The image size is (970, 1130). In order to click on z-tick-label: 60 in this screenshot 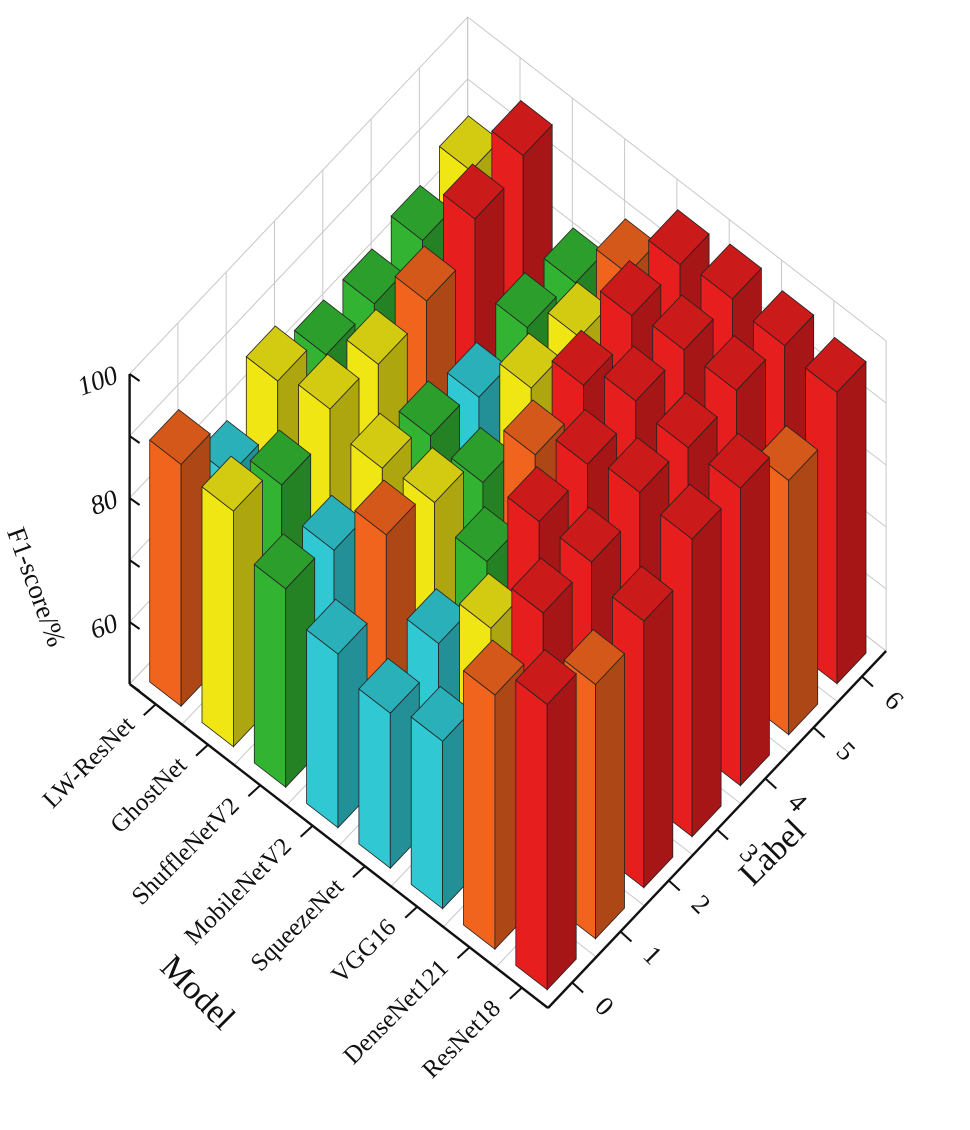, I will do `click(104, 626)`.